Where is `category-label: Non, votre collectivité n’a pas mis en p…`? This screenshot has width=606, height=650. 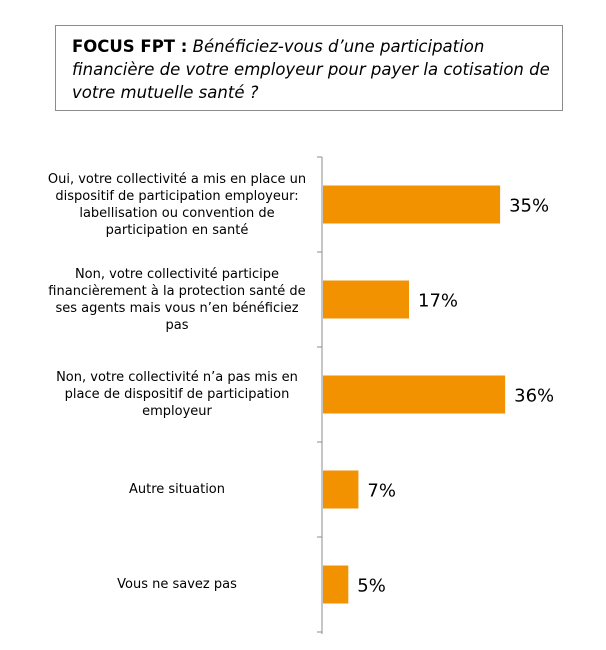
category-label: Non, votre collectivité n’a pas mis en p… is located at coordinates (177, 394).